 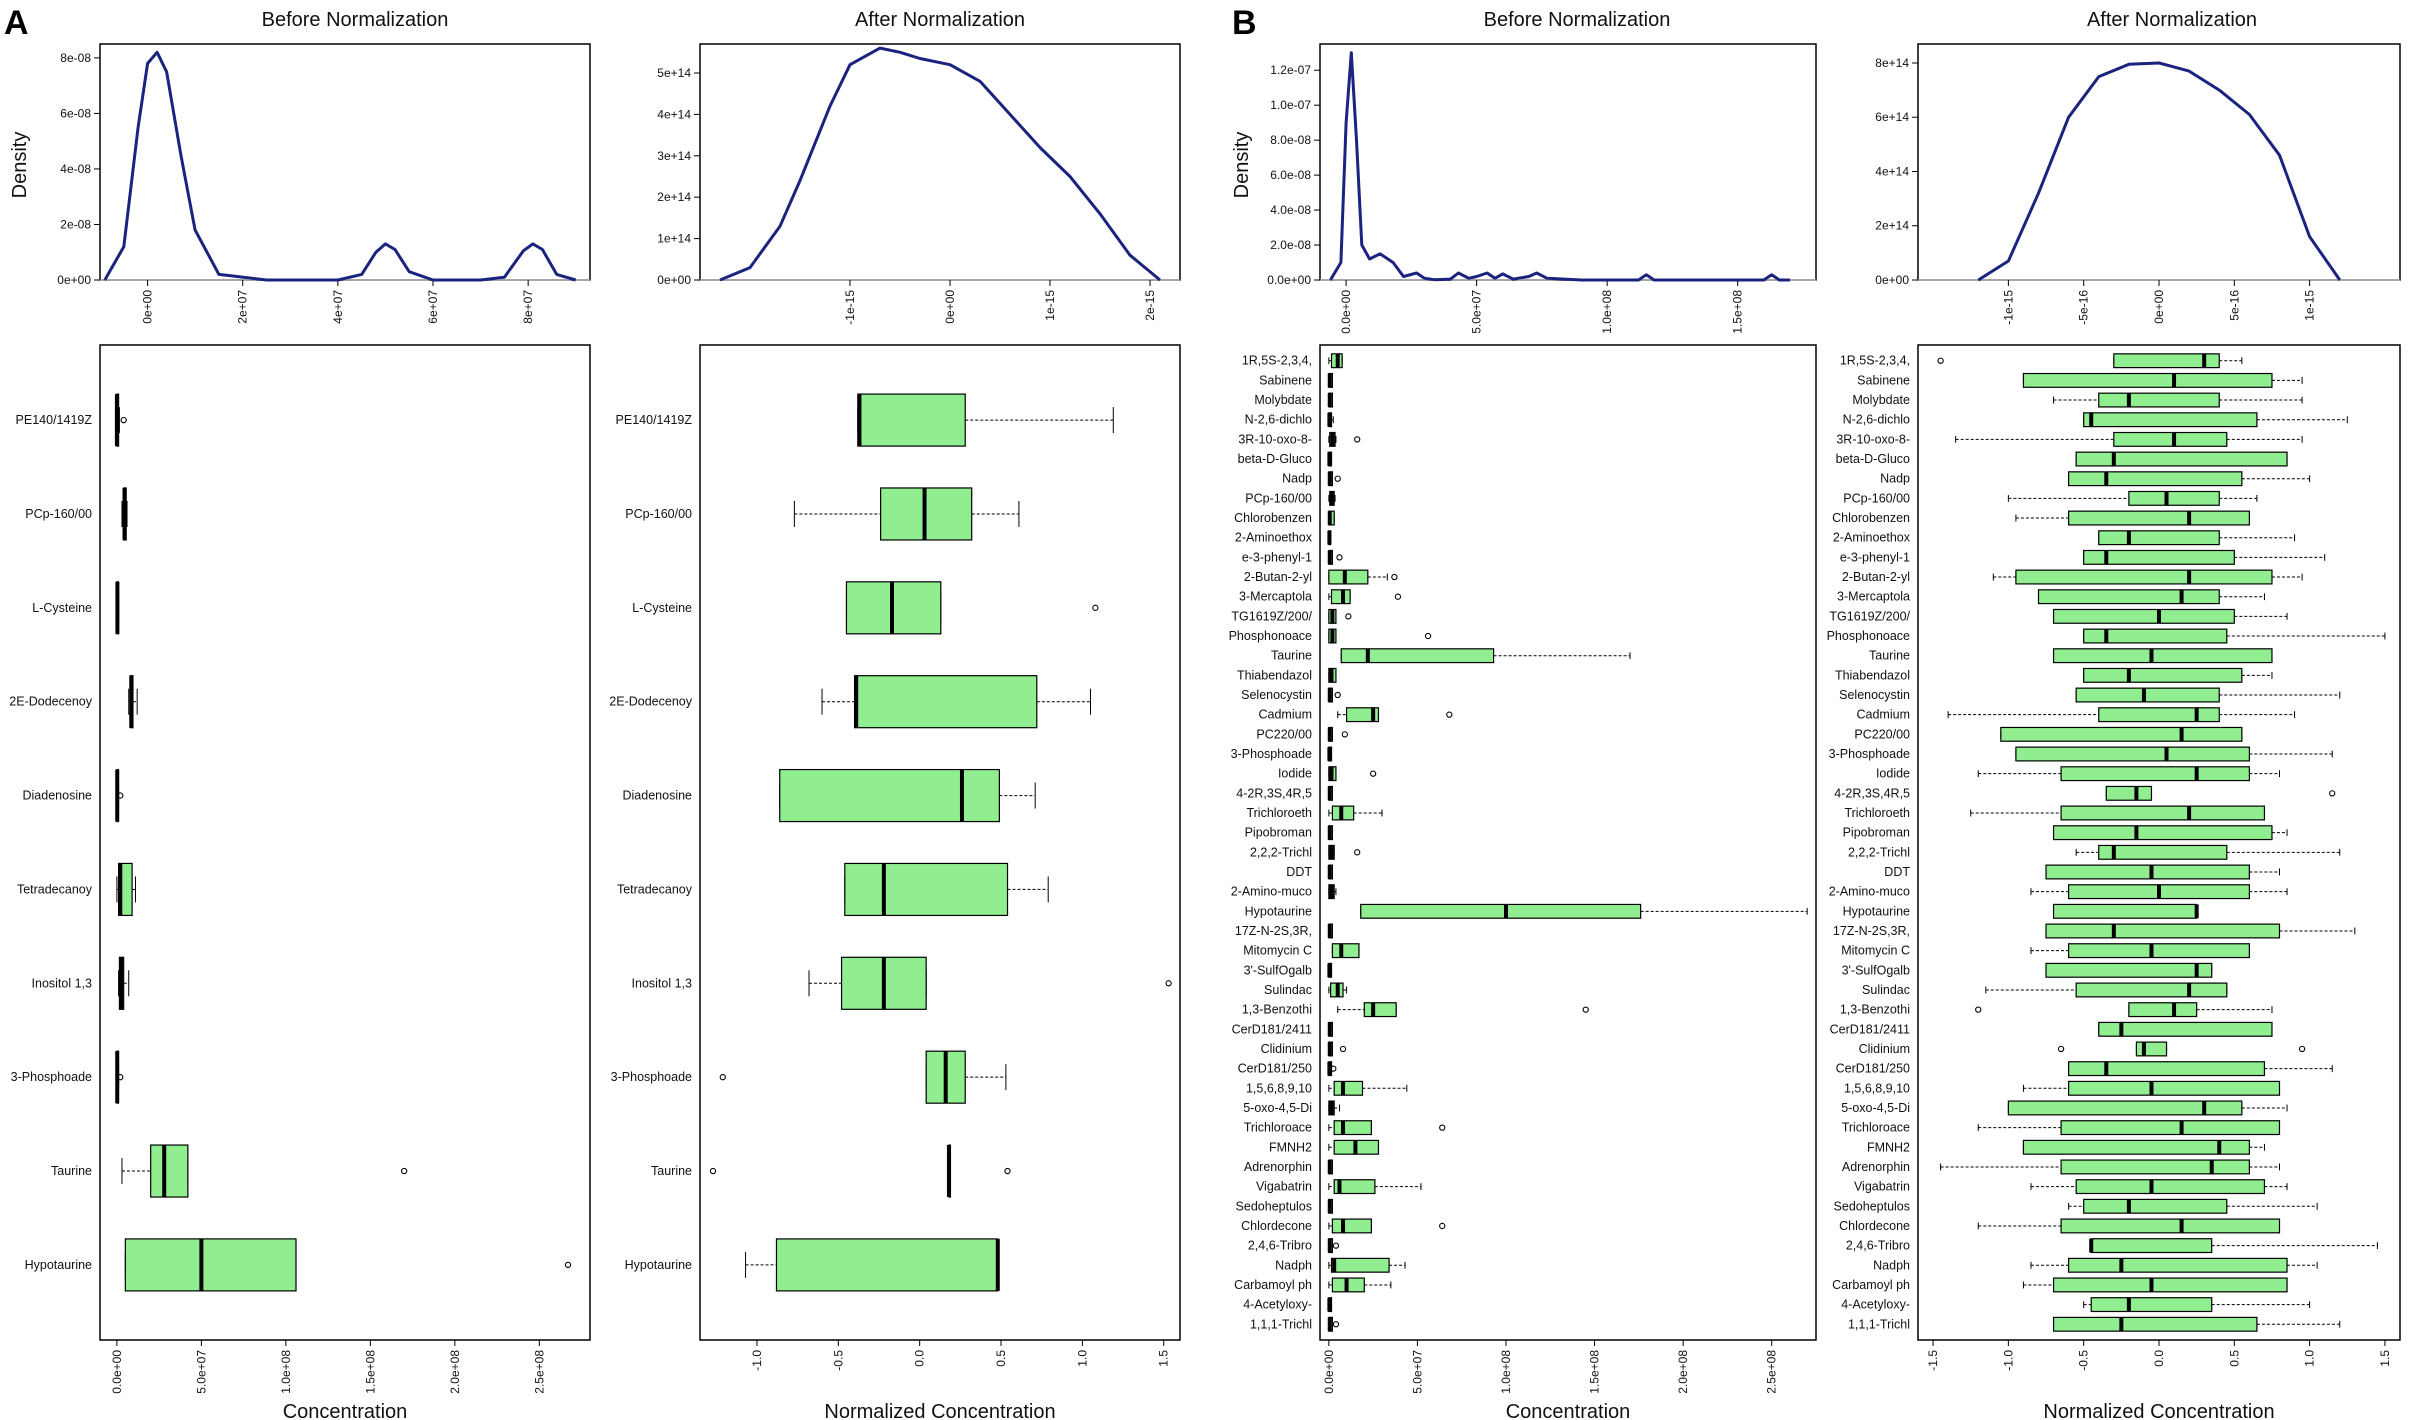 I want to click on category-label: Thiabendazol, so click(x=1872, y=675).